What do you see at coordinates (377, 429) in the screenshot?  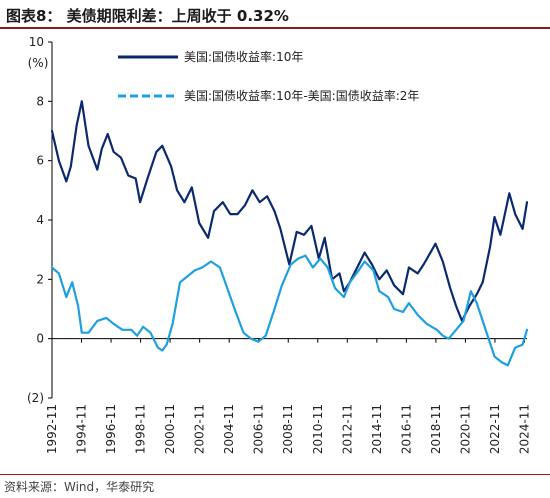 I see `x-tick-label: 2014-11` at bounding box center [377, 429].